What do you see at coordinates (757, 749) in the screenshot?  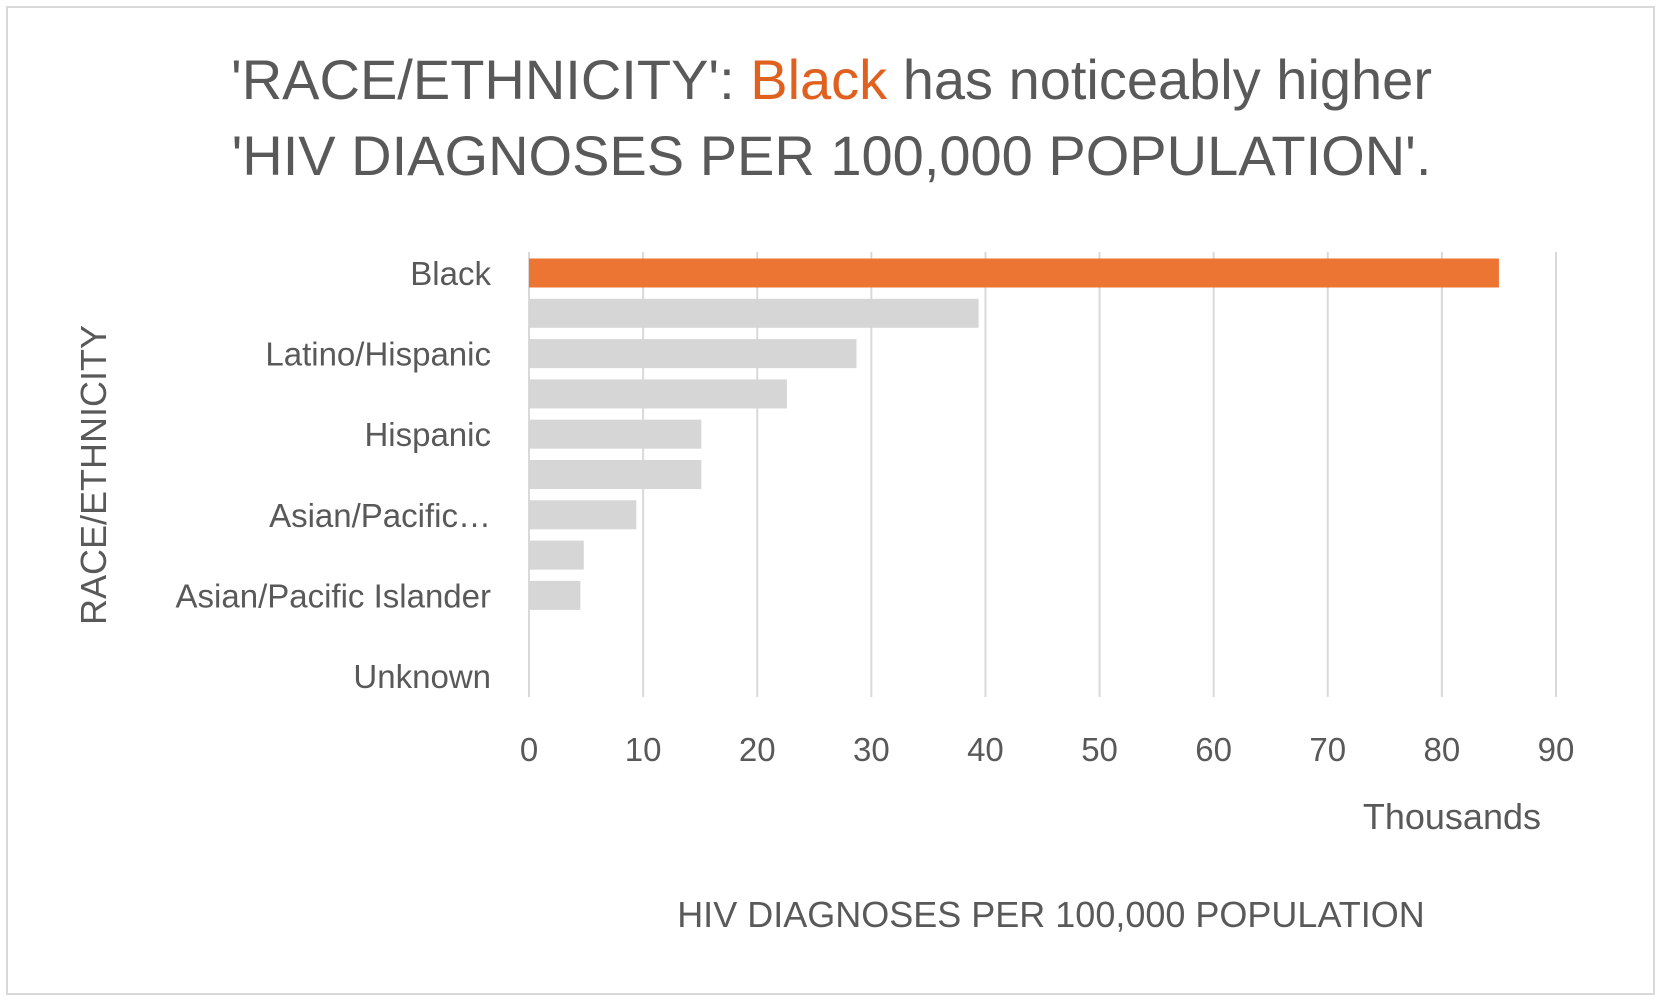 I see `x-tick-label: 20` at bounding box center [757, 749].